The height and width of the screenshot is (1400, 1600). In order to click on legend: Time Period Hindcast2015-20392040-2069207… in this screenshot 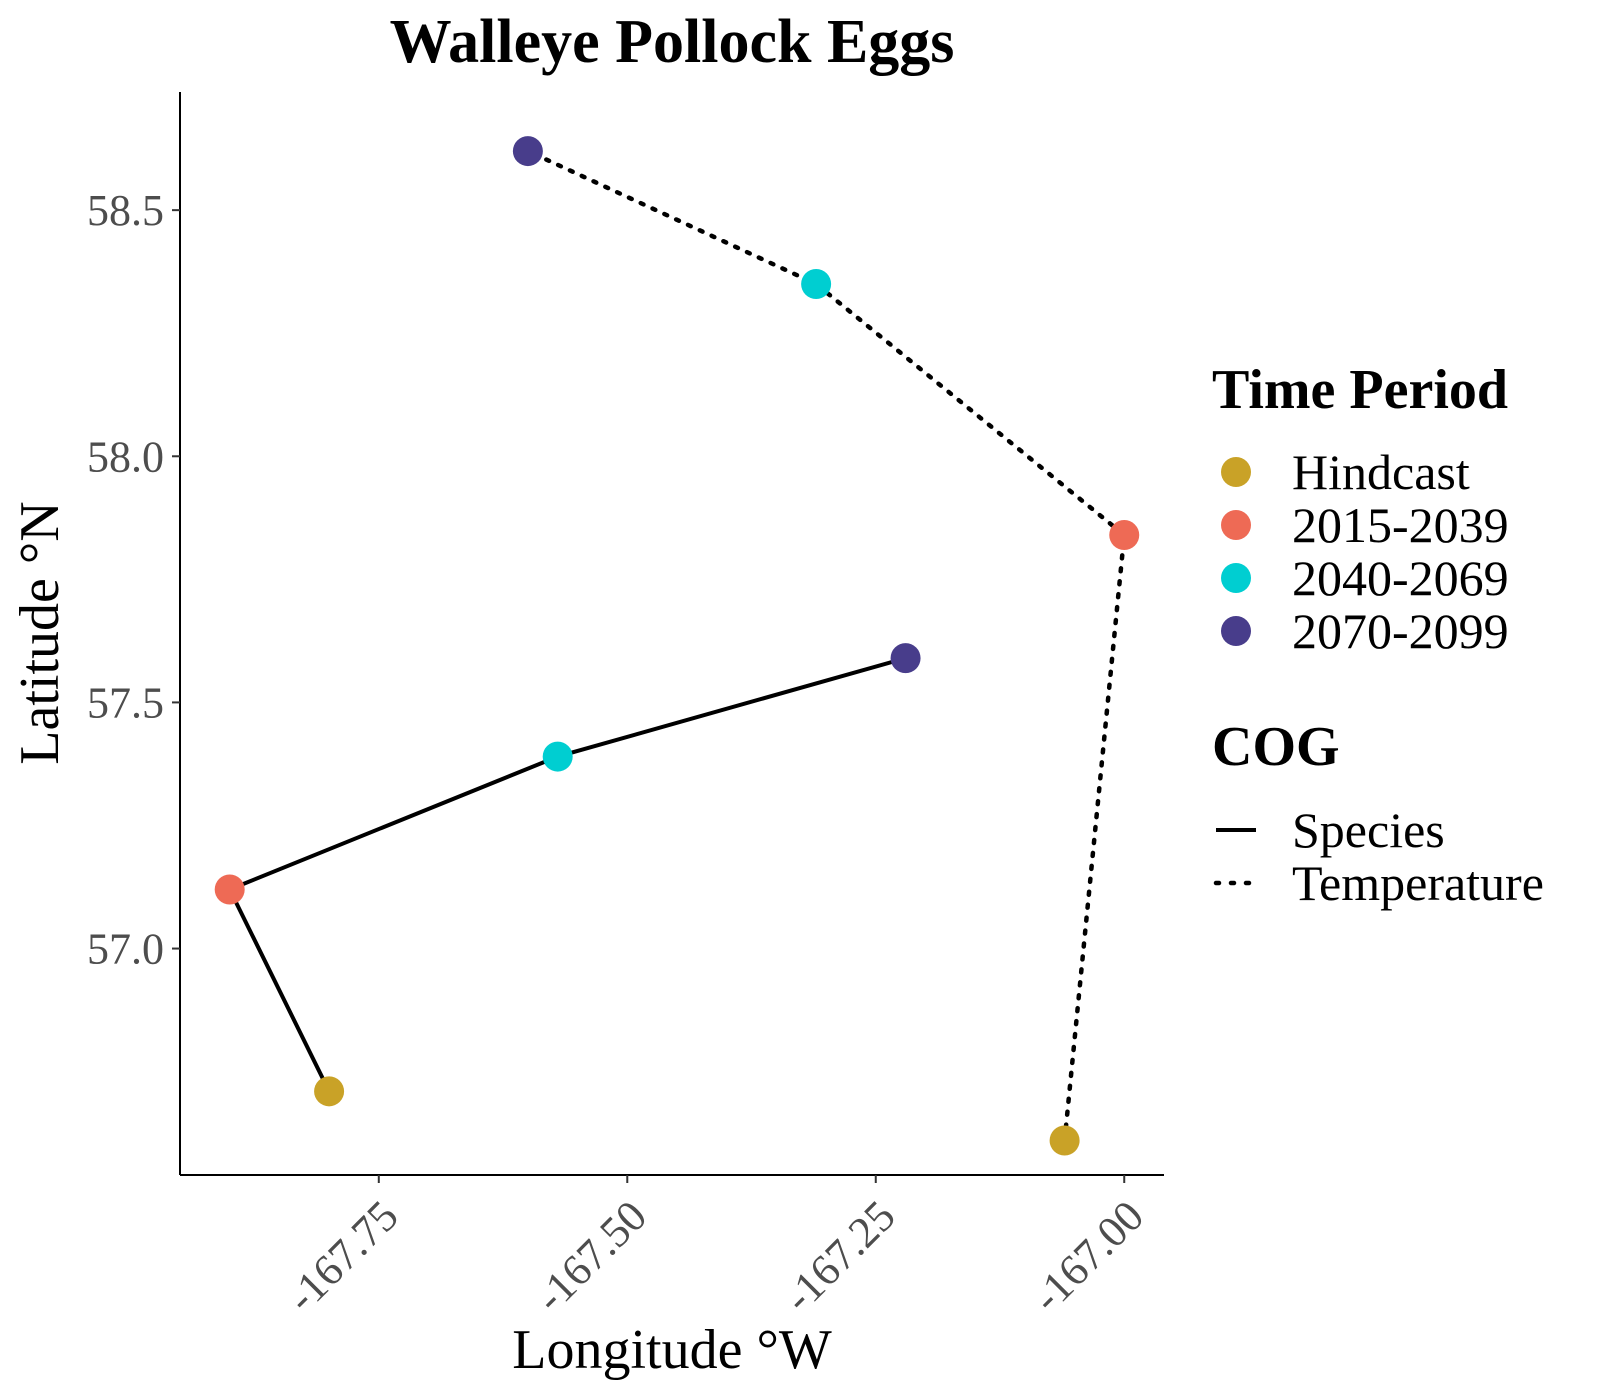, I will do `click(1378, 635)`.